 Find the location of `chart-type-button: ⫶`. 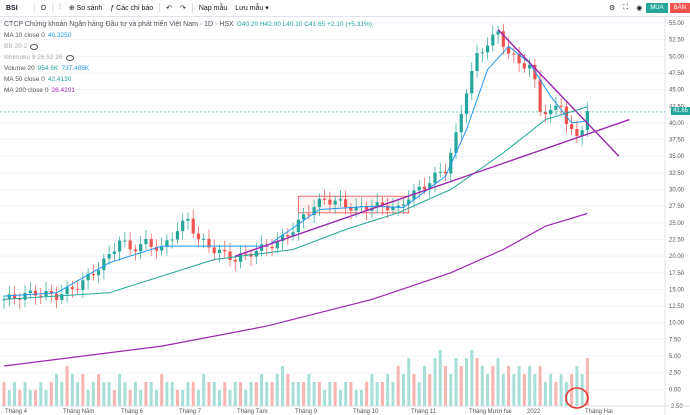

chart-type-button: ⫶ is located at coordinates (60, 8).